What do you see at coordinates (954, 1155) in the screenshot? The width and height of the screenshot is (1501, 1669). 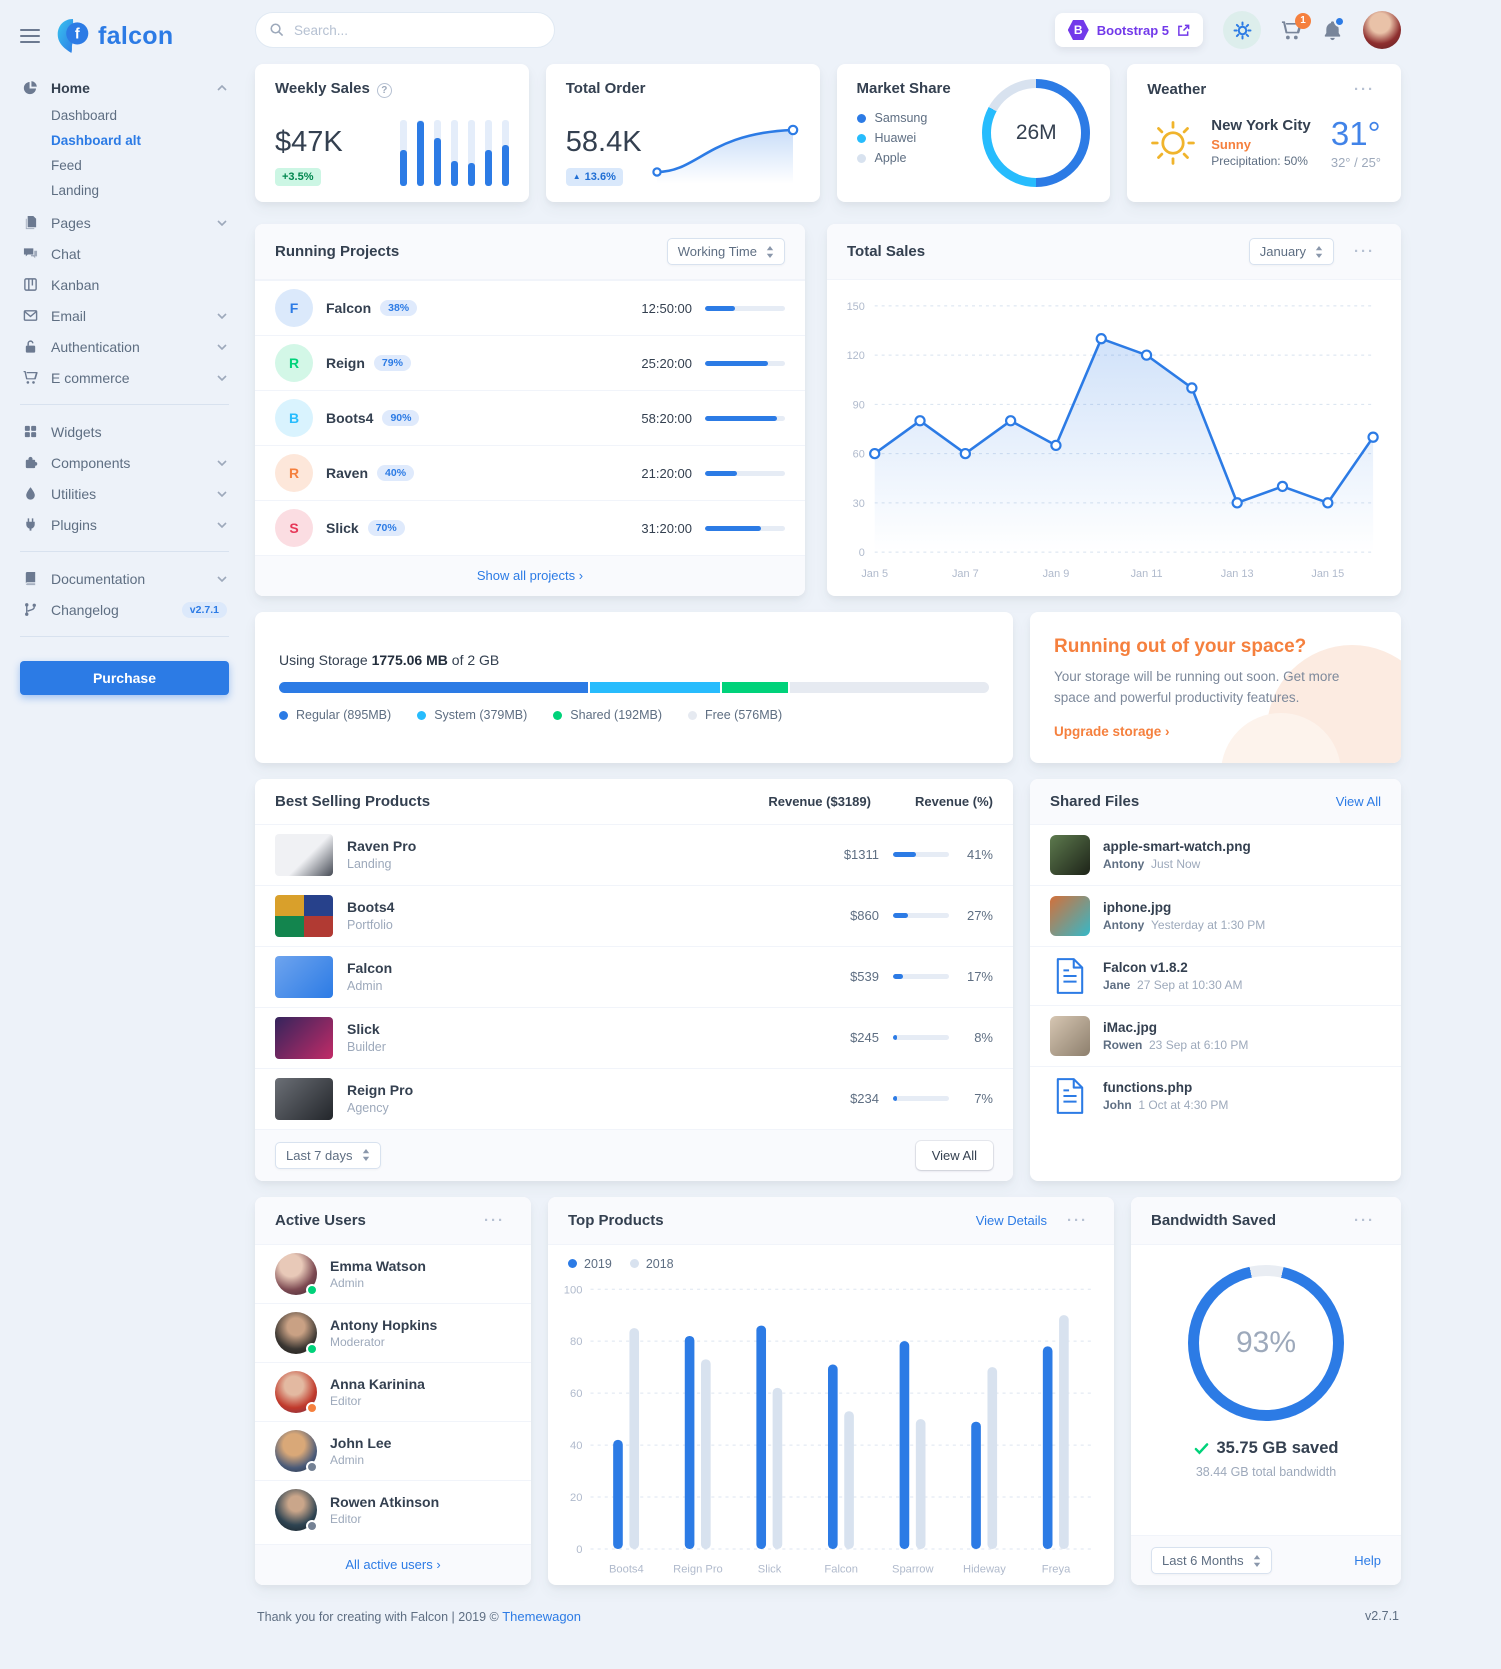 I see `view-all-button: View All` at bounding box center [954, 1155].